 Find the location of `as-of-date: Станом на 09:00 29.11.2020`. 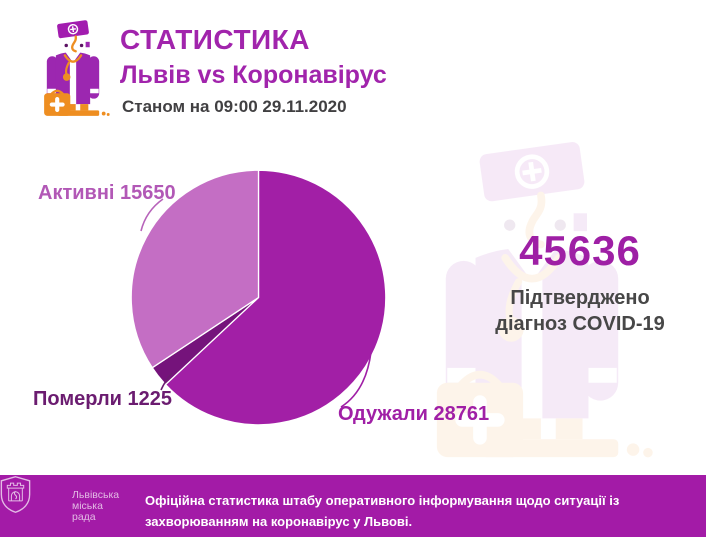

as-of-date: Станом на 09:00 29.11.2020 is located at coordinates (234, 106).